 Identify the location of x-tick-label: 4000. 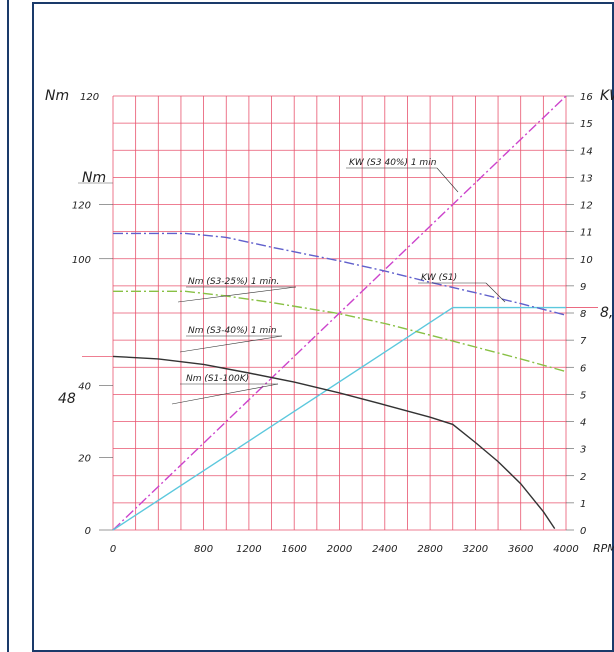
(565, 549).